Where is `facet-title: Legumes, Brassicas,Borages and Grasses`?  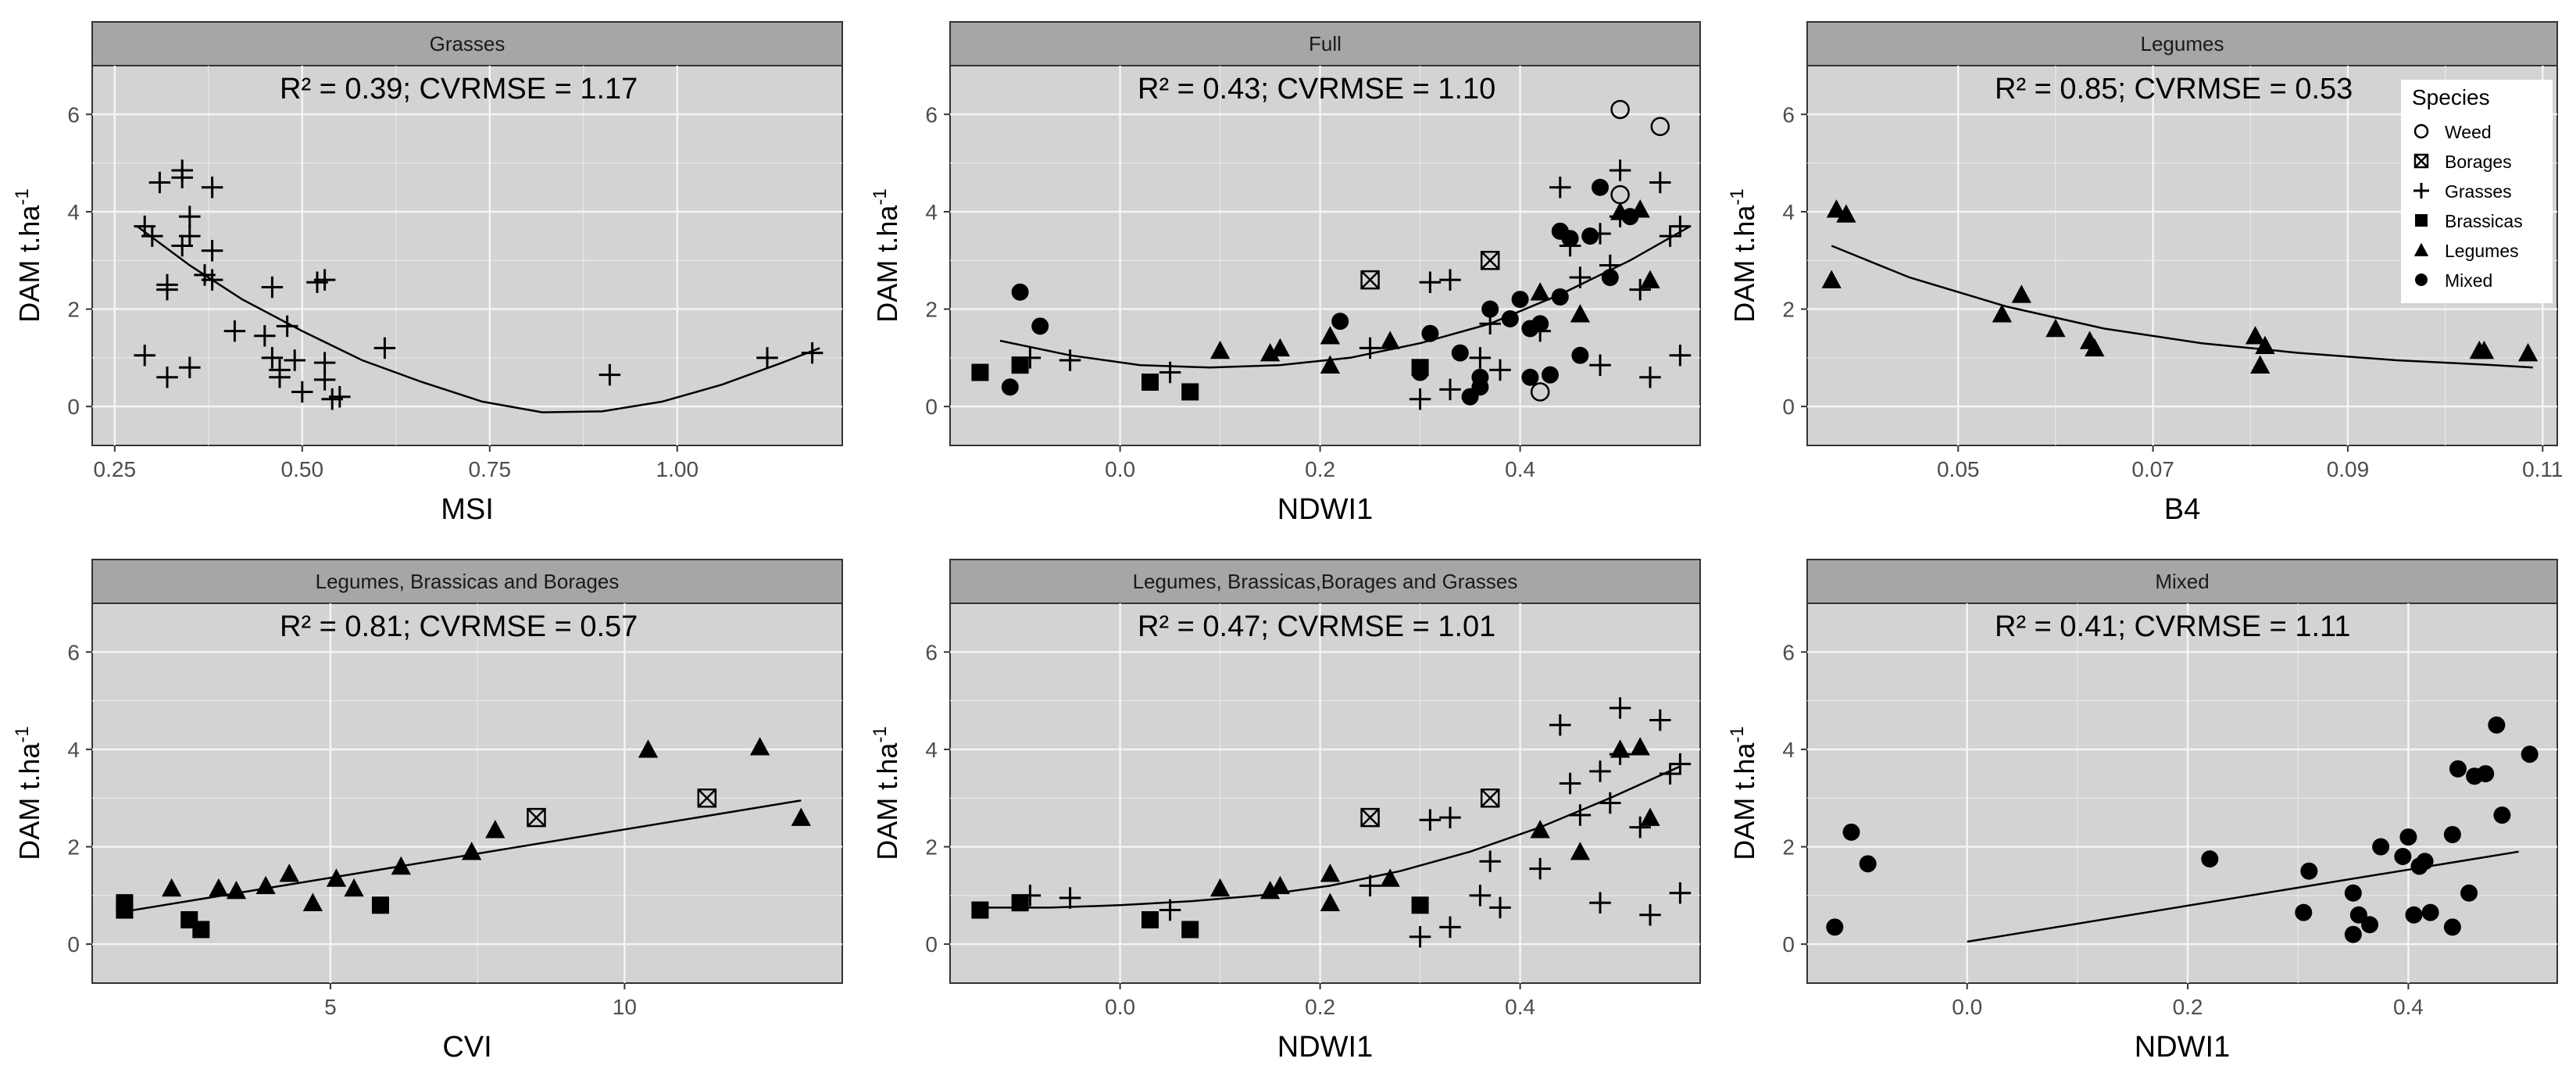 facet-title: Legumes, Brassicas,Borages and Grasses is located at coordinates (1325, 581).